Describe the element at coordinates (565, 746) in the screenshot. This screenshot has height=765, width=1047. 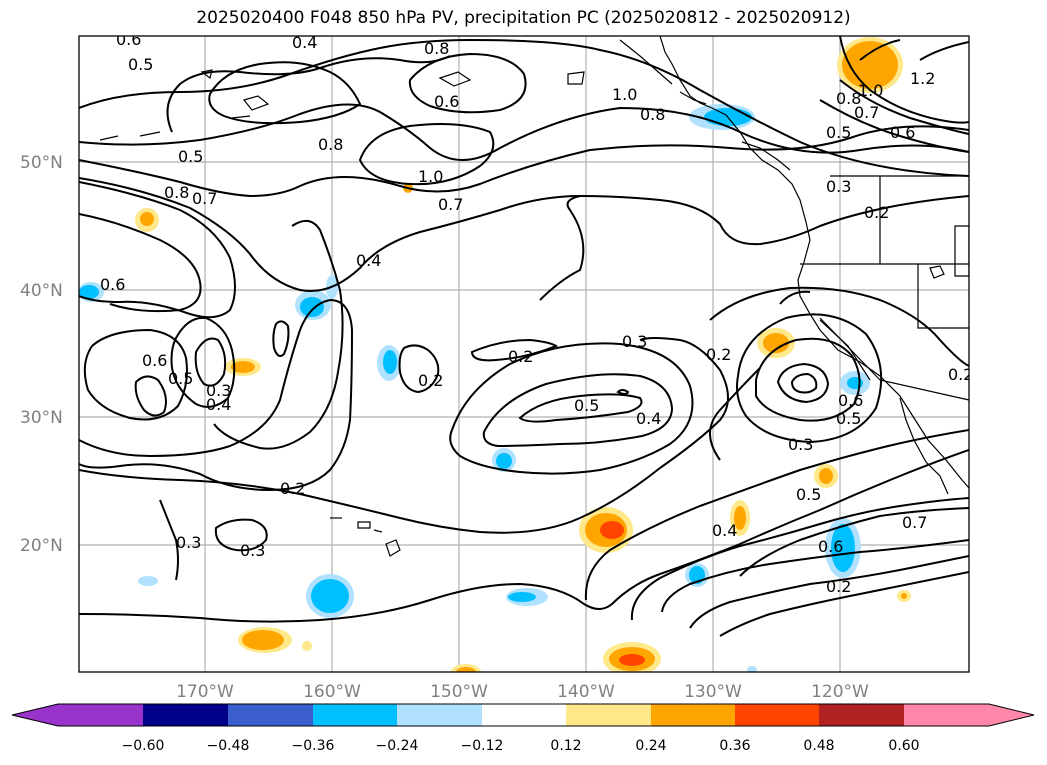
I see `colorbar-tick-label: 0.12` at that location.